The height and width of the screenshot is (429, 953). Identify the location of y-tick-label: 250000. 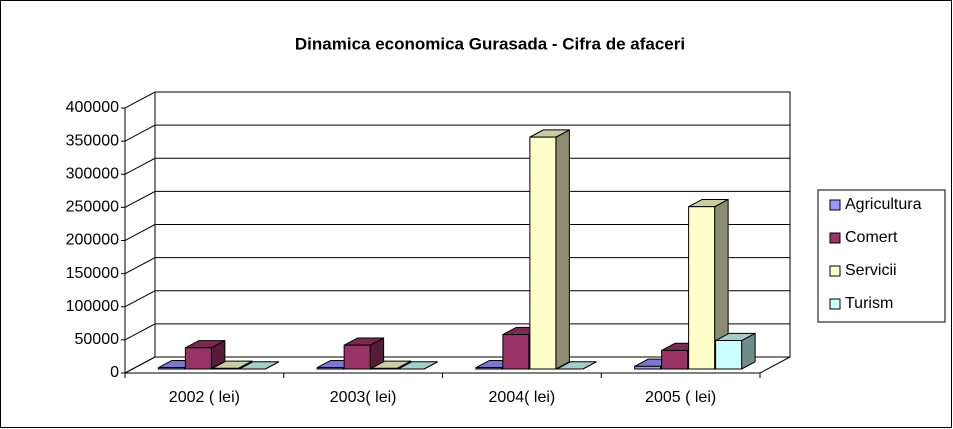
(92, 207).